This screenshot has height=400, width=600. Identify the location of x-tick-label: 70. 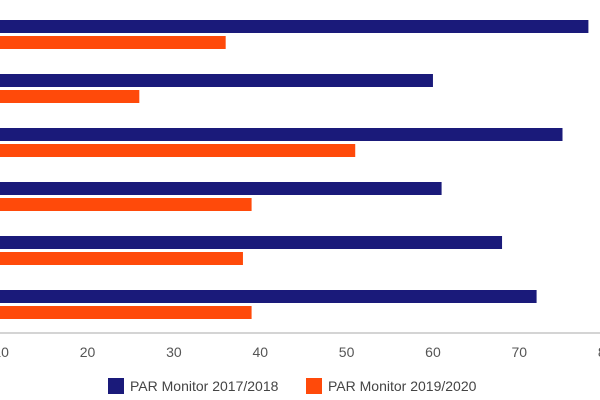
(520, 352).